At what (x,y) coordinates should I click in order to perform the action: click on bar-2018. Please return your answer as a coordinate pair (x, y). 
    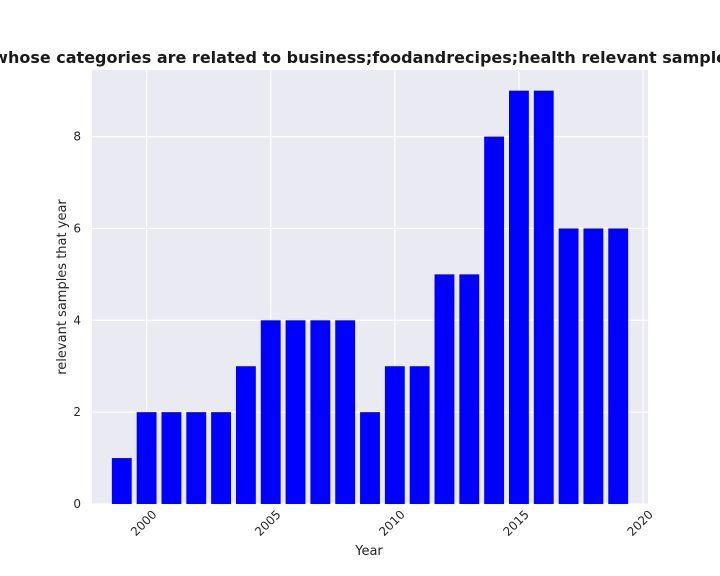
    Looking at the image, I should click on (593, 366).